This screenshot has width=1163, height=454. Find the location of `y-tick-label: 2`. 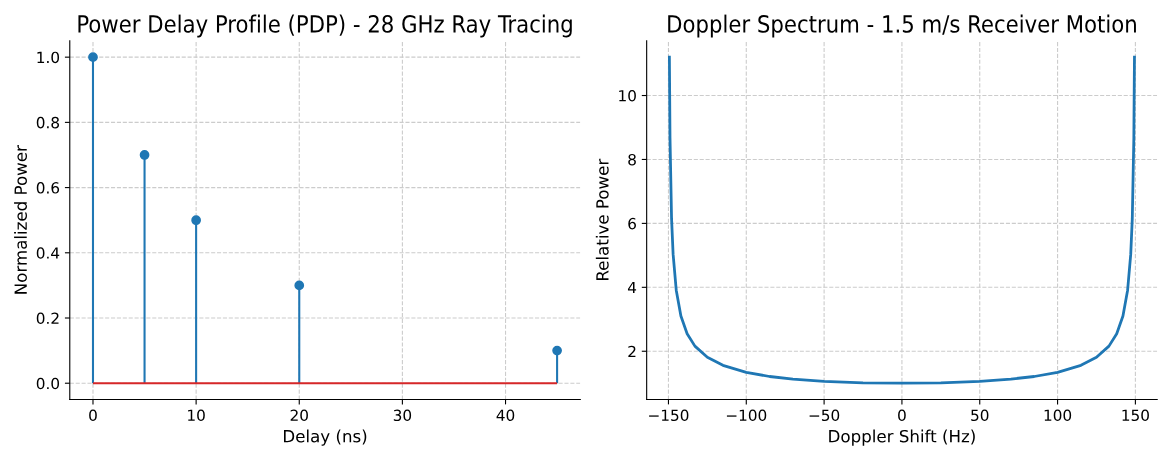

y-tick-label: 2 is located at coordinates (632, 351).